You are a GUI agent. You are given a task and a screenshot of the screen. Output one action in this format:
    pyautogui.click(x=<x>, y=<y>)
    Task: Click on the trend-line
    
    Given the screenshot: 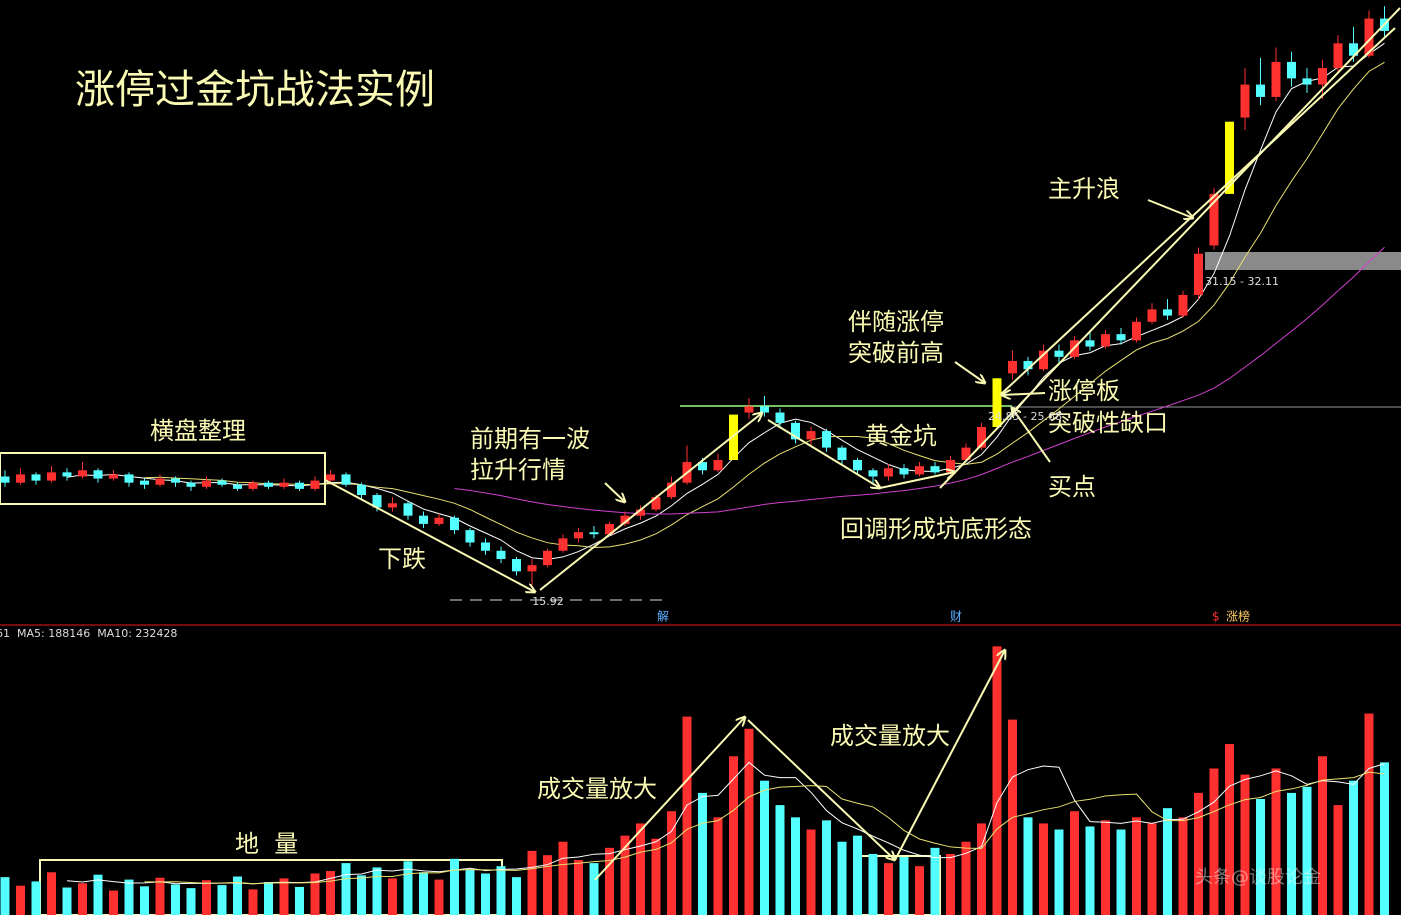 What is the action you would take?
    pyautogui.click(x=1197, y=211)
    